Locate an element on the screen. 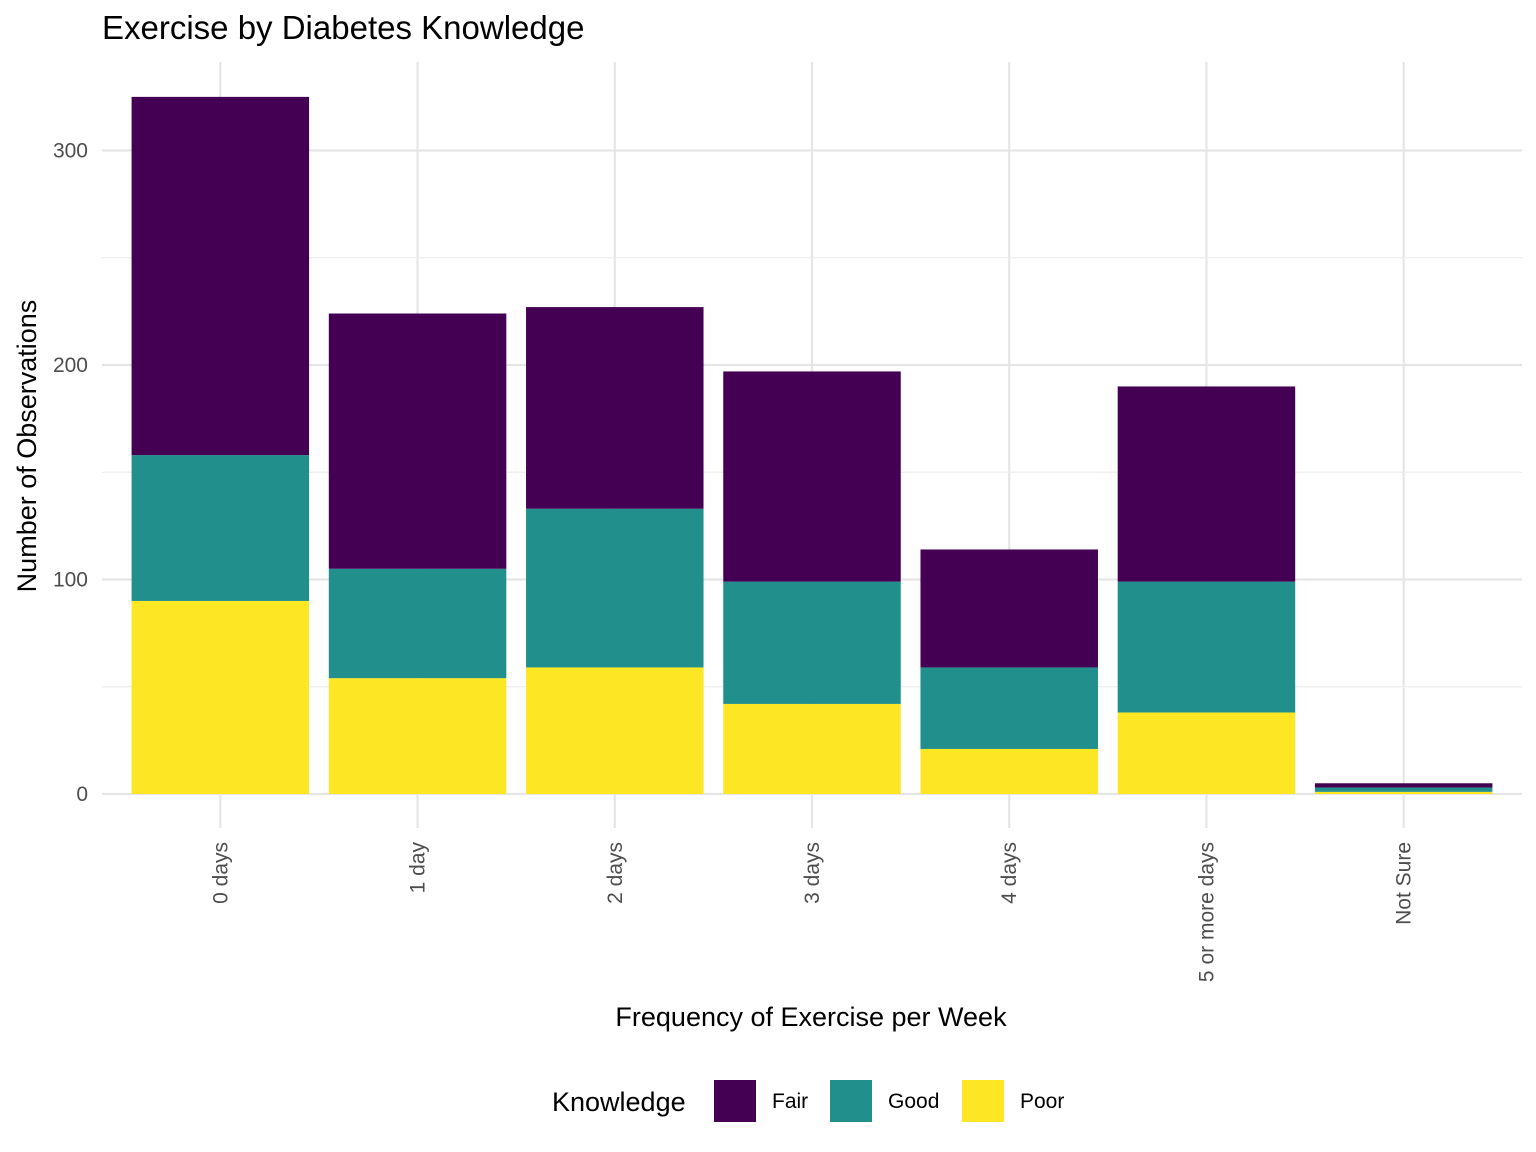  legend-label-good: Good is located at coordinates (913, 1101).